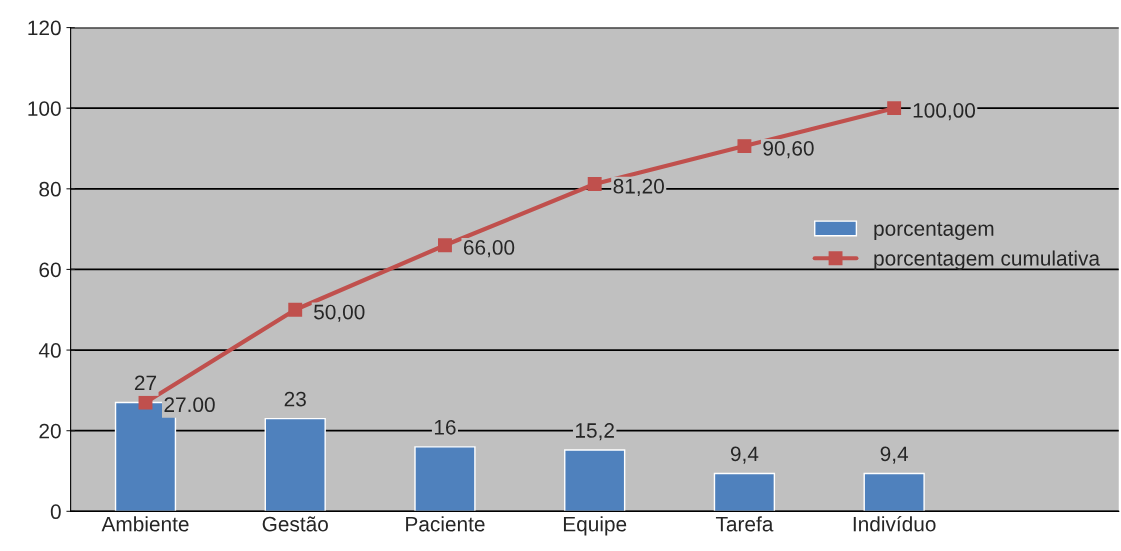  Describe the element at coordinates (445, 427) in the screenshot. I see `data-label: 16` at that location.